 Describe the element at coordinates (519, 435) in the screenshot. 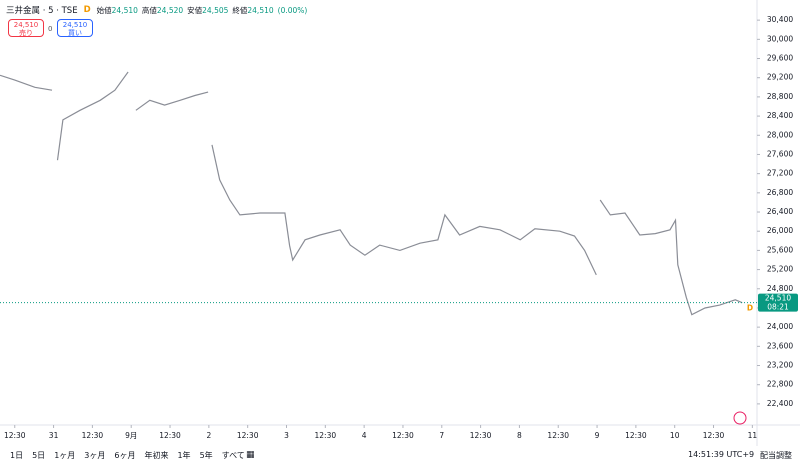

I see `x-tick-label: 8` at that location.